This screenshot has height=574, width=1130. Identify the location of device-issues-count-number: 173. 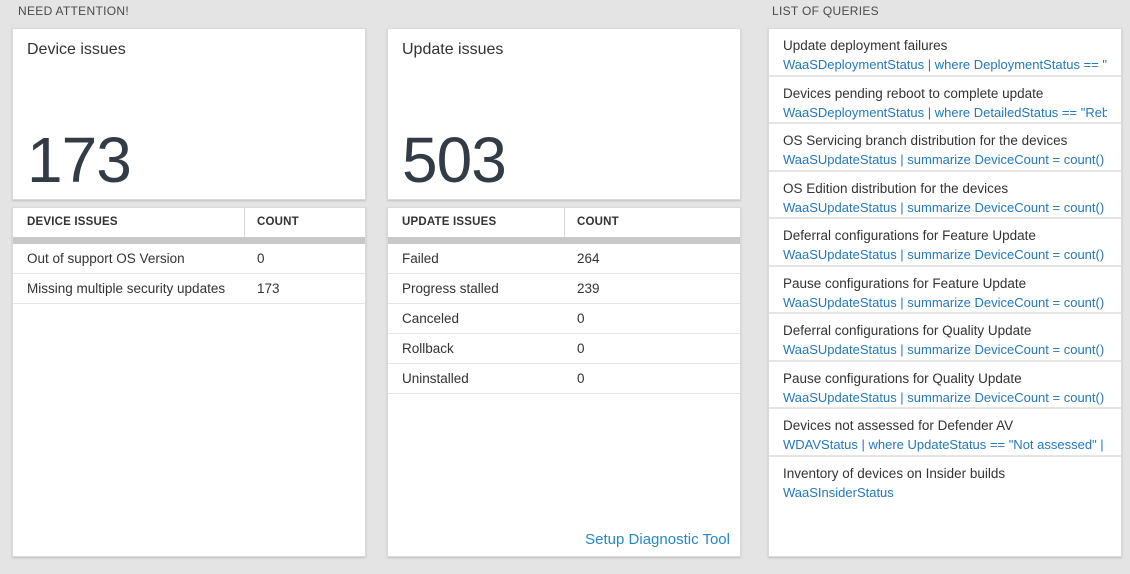
(79, 160).